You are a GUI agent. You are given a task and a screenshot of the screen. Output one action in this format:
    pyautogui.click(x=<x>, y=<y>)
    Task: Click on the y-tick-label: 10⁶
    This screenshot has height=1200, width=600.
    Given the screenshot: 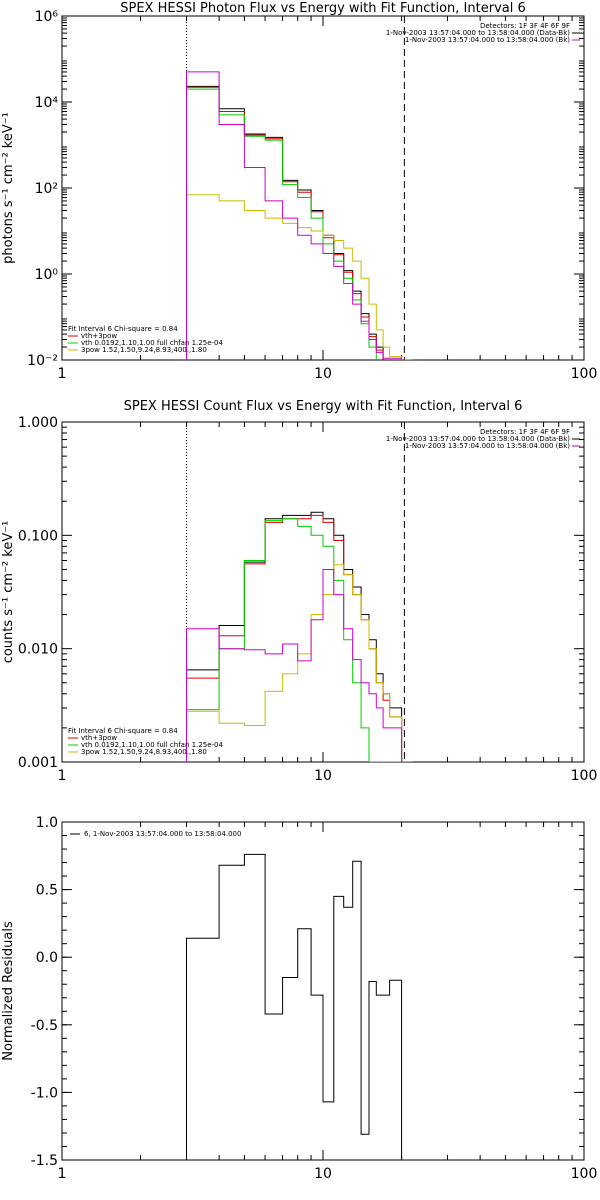 What is the action you would take?
    pyautogui.click(x=47, y=17)
    